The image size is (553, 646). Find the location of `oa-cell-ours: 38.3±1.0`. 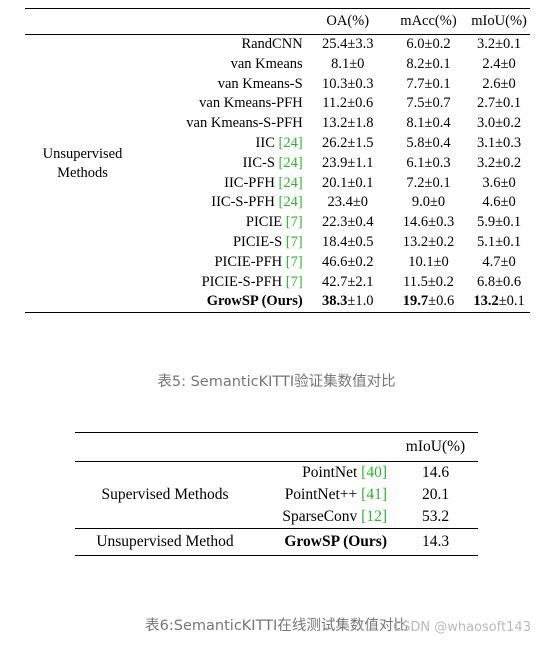

oa-cell-ours: 38.3±1.0 is located at coordinates (347, 303).